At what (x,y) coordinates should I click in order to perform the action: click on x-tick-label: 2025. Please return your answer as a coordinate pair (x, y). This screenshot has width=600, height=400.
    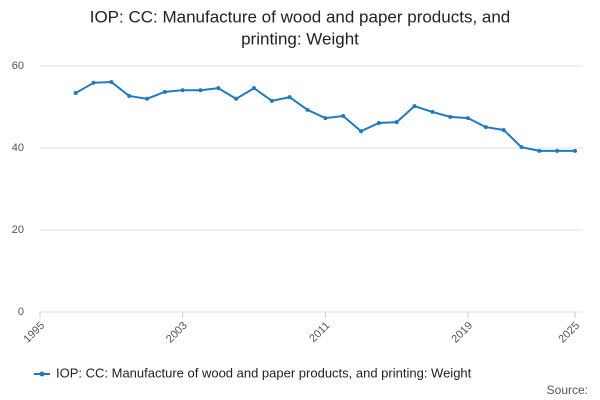
    Looking at the image, I should click on (569, 333).